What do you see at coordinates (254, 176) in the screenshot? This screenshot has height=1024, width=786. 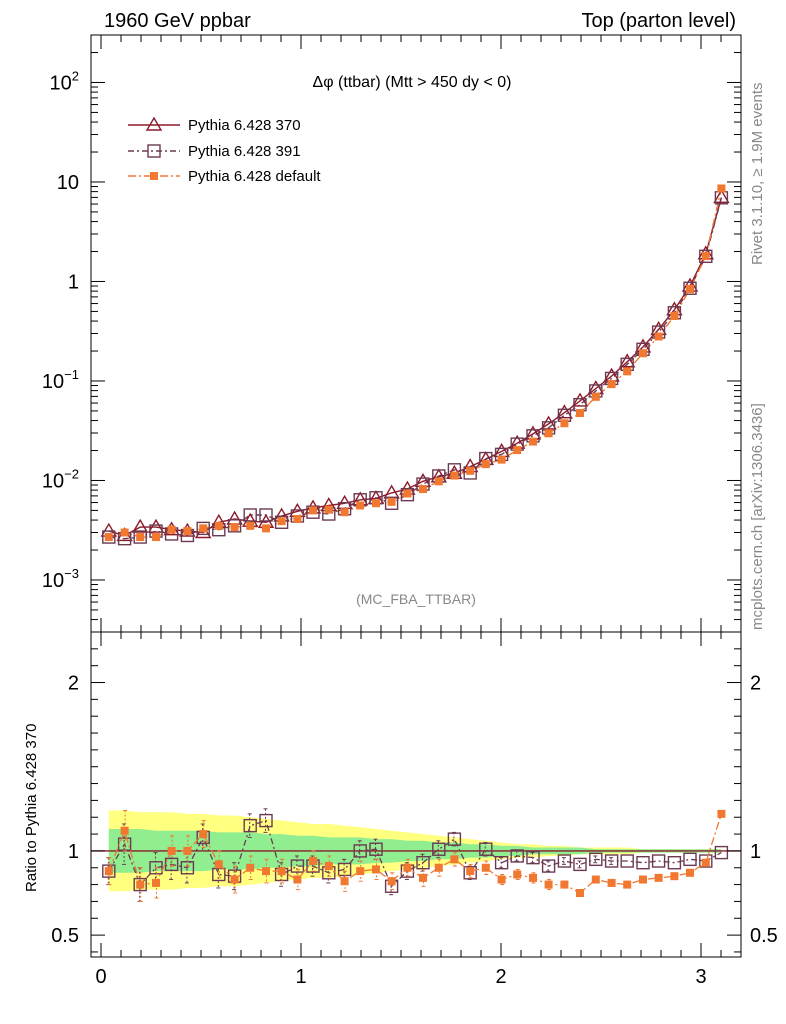 I see `legend-label-default: Pythia 6.428 default` at bounding box center [254, 176].